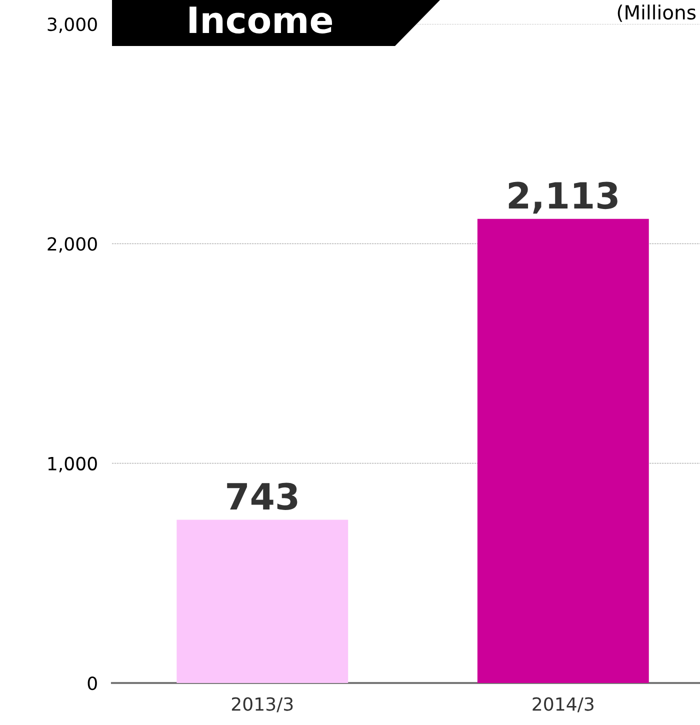 This screenshot has height=725, width=700. I want to click on y-tick-label: 1,000, so click(72, 464).